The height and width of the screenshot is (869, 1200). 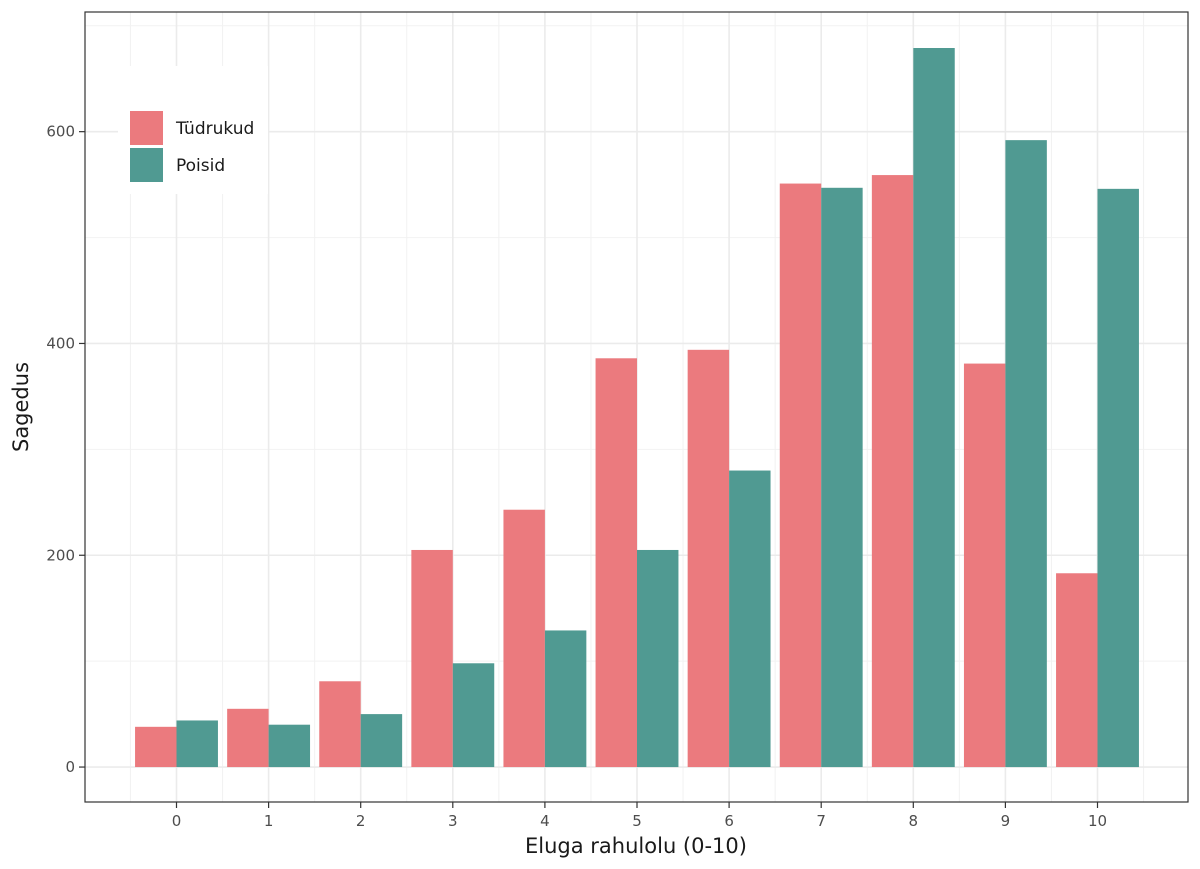 I want to click on legend-label-tudrukud: Tüdrukud, so click(x=214, y=129).